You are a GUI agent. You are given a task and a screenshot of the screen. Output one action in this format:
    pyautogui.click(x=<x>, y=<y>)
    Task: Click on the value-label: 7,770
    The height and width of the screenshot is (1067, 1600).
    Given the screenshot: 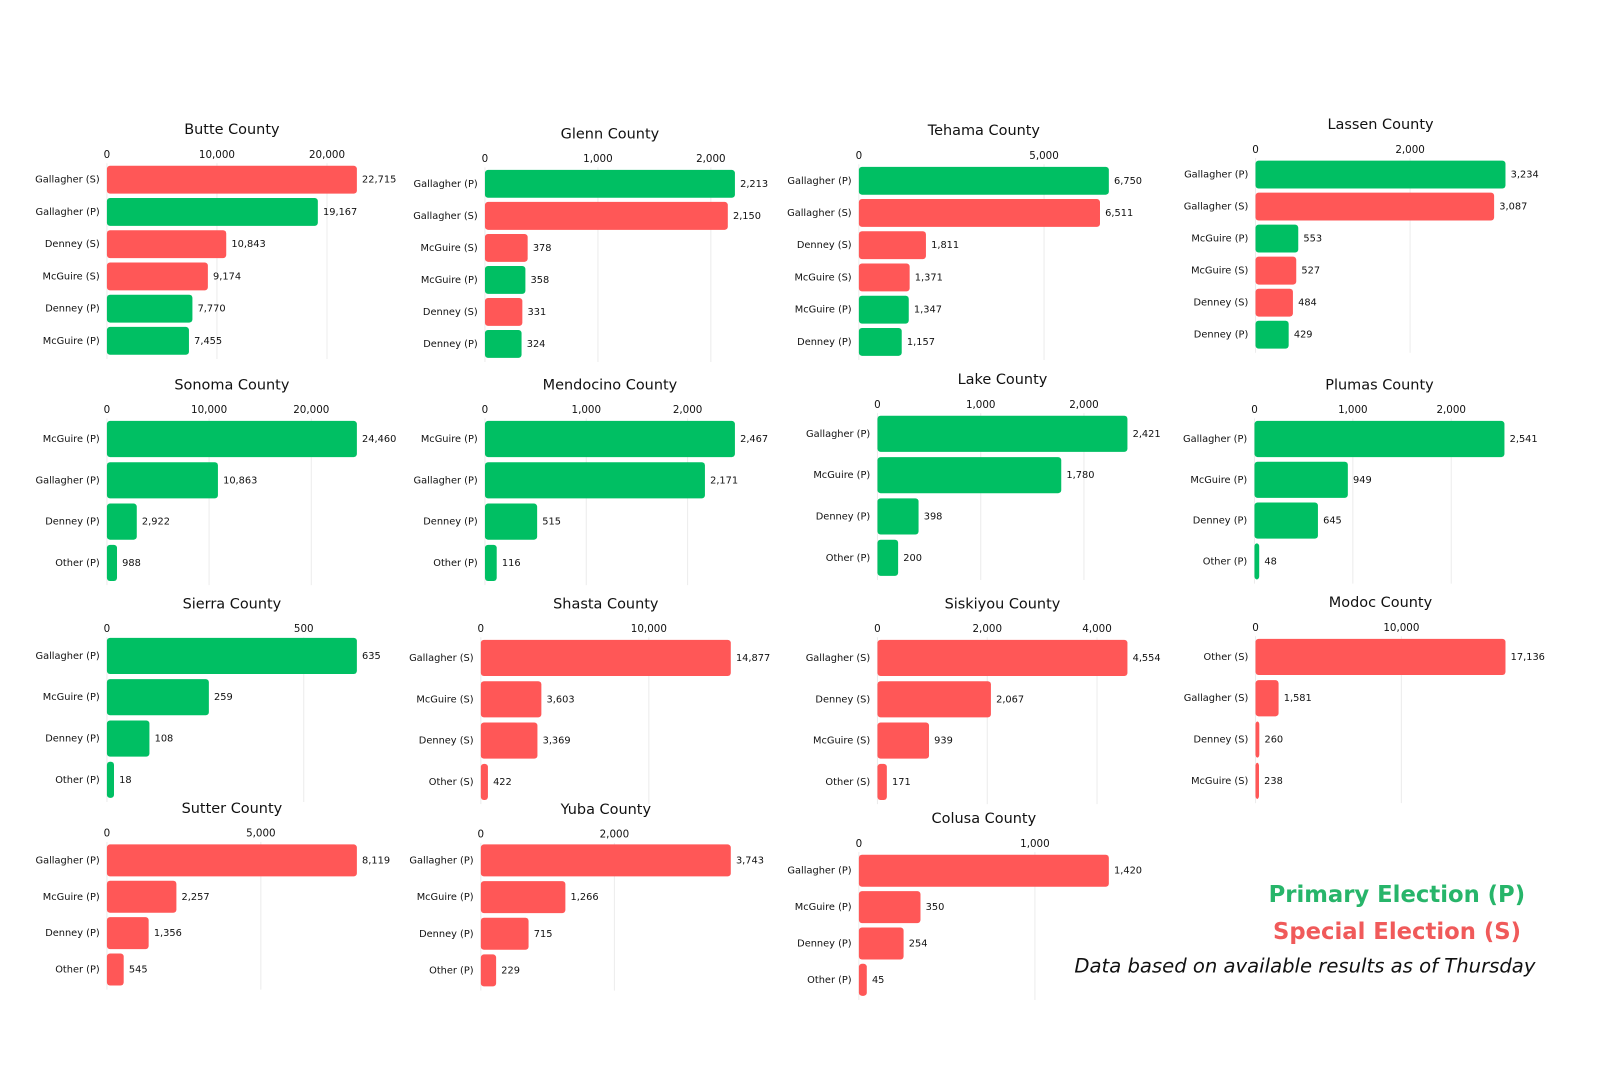 What is the action you would take?
    pyautogui.click(x=212, y=309)
    